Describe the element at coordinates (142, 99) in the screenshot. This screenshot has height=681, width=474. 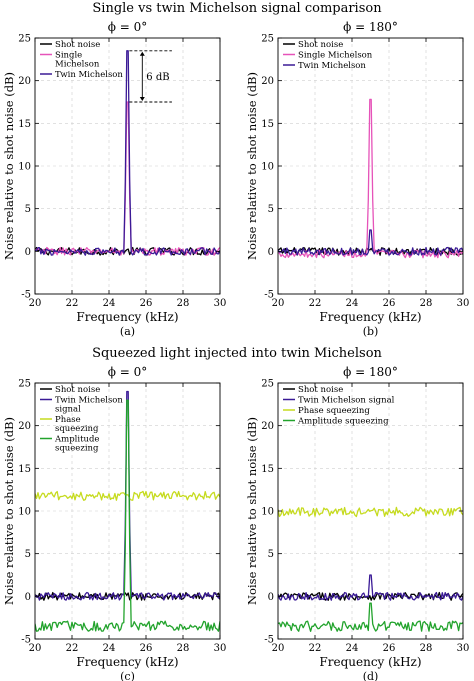
I see `annotation-arrow-head-down` at that location.